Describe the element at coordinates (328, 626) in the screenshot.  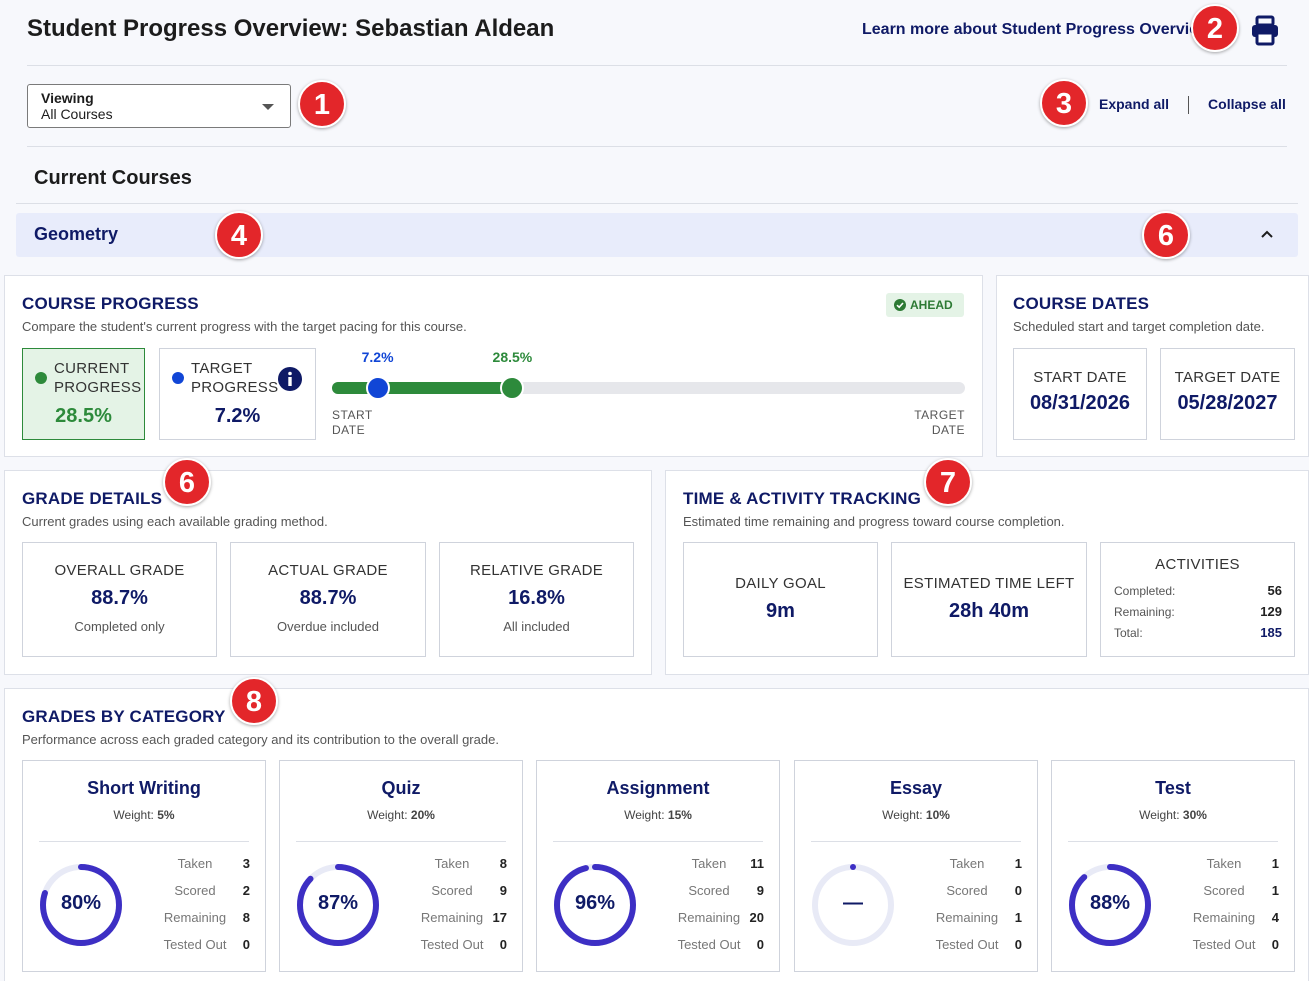
I see `grade-note: Overdue included` at that location.